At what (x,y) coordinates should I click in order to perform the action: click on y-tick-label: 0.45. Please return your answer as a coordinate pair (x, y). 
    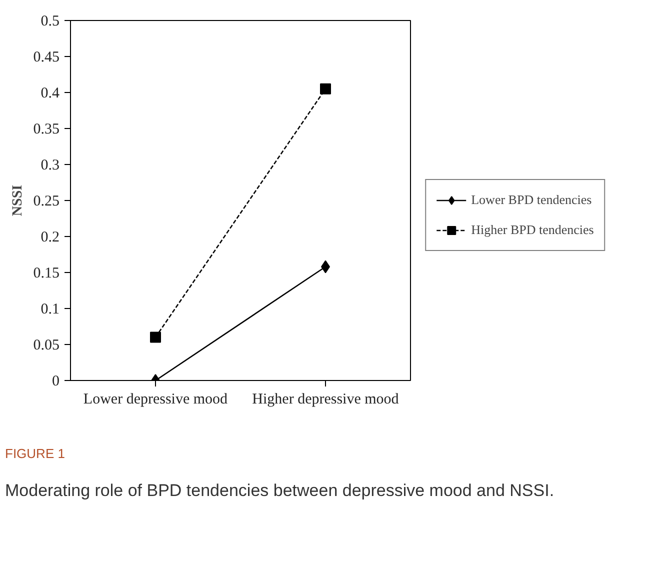
    Looking at the image, I should click on (46, 58).